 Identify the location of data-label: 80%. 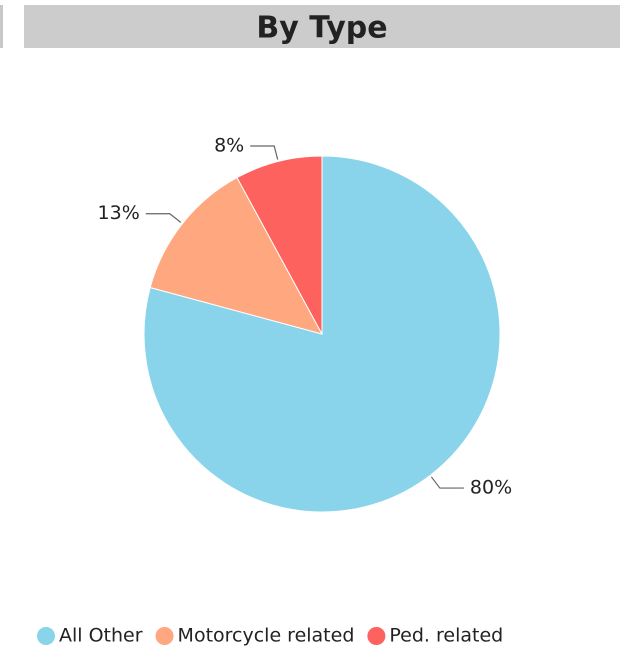
(491, 488).